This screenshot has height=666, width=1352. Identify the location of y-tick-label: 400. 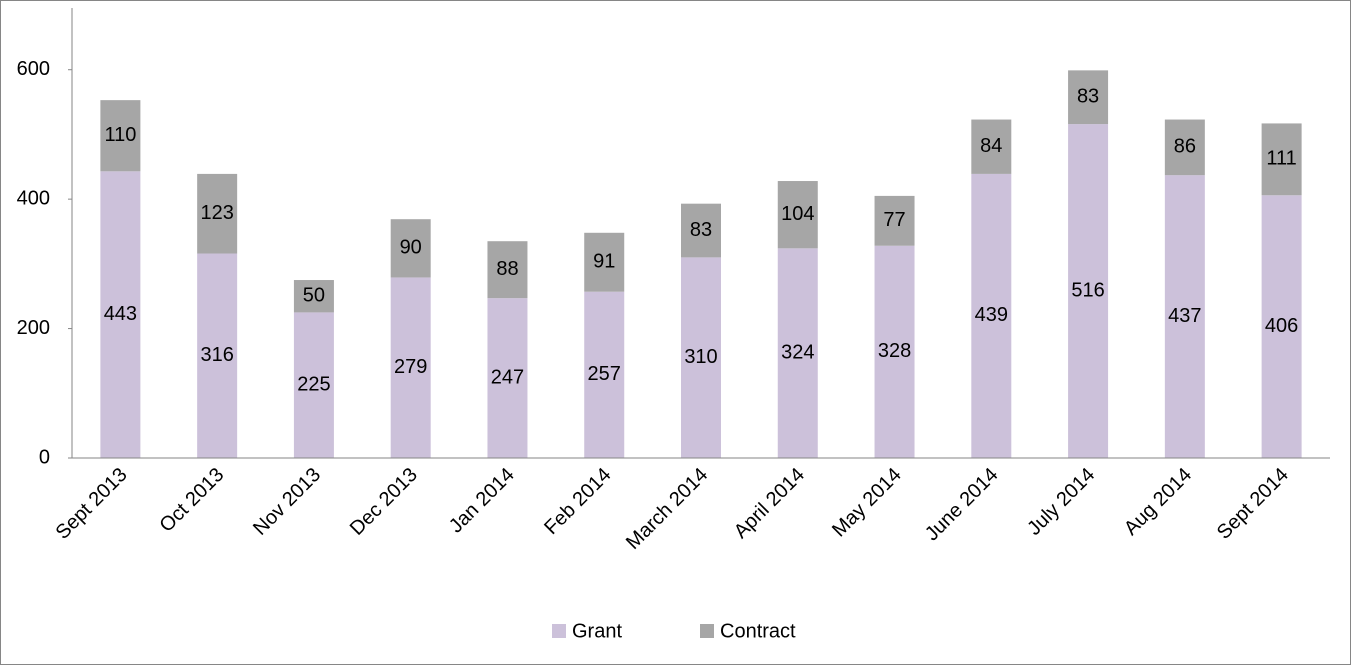
(33, 198).